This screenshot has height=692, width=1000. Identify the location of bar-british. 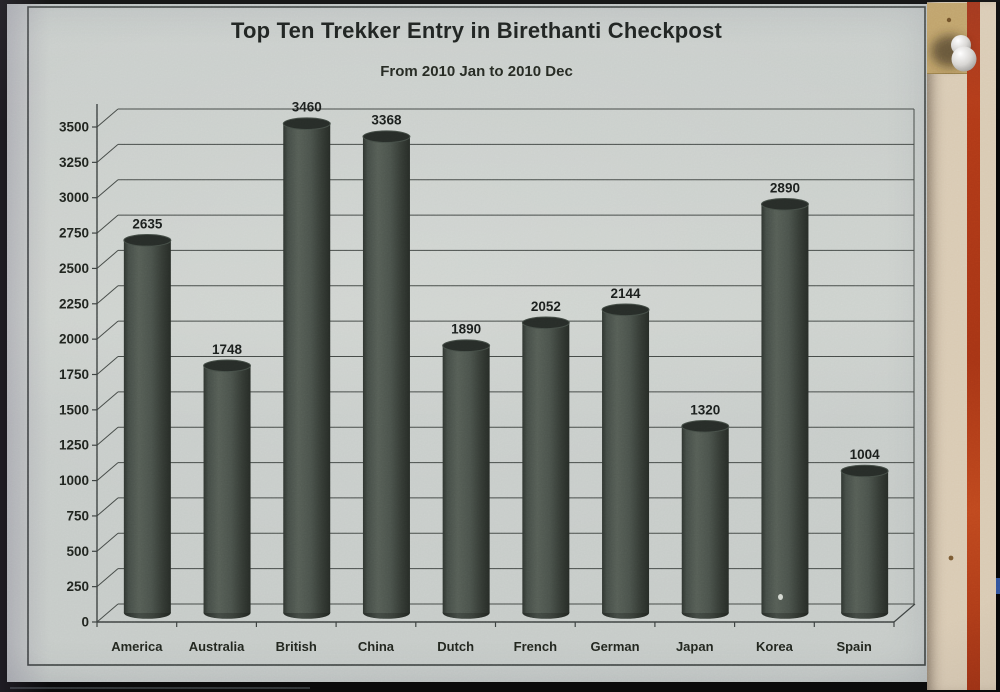
(306, 368).